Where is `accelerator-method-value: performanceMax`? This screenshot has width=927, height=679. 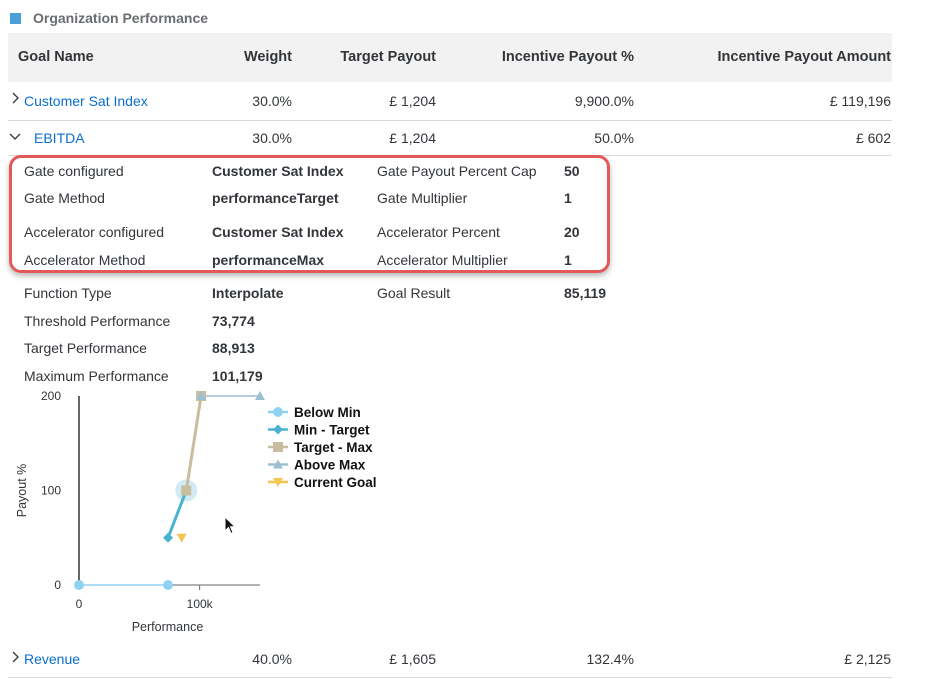 accelerator-method-value: performanceMax is located at coordinates (268, 260).